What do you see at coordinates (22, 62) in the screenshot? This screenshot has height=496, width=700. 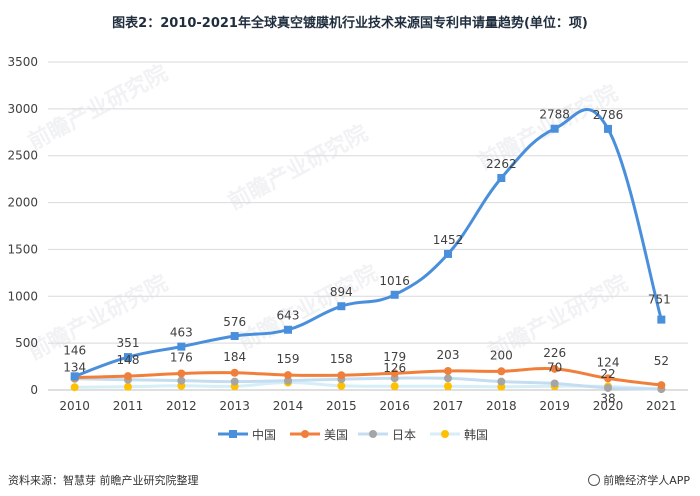 I see `y-tick-label: 3500` at bounding box center [22, 62].